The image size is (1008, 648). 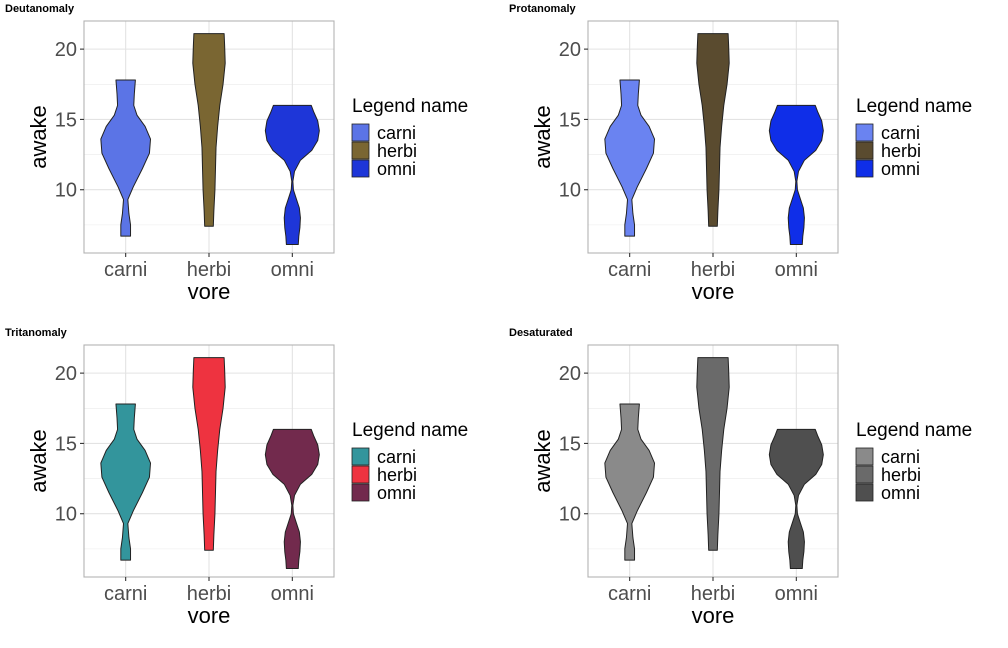 I want to click on panel-title: Tritanomaly, so click(x=36, y=333).